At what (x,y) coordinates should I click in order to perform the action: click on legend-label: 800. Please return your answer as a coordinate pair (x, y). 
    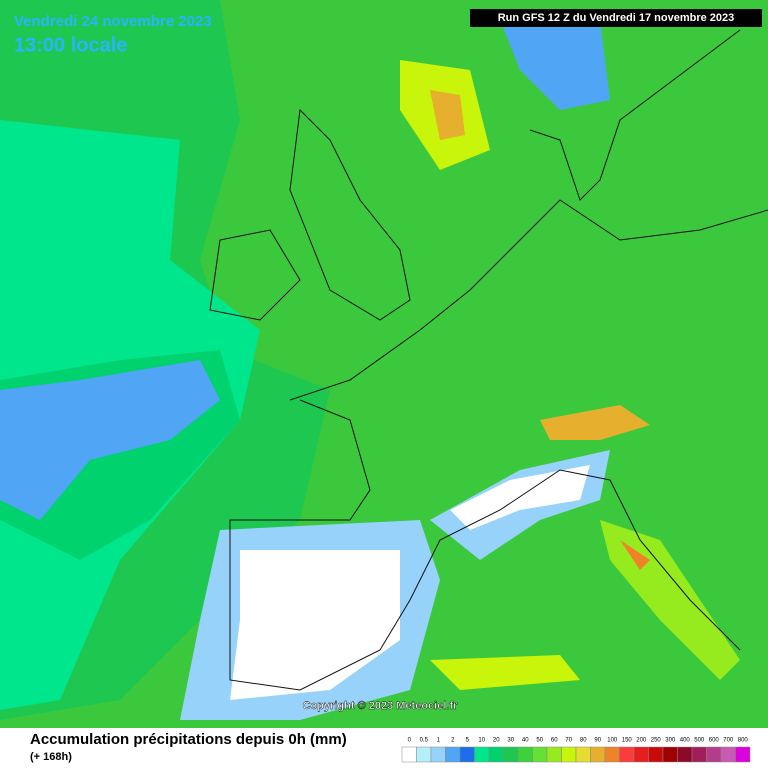
    Looking at the image, I should click on (743, 741).